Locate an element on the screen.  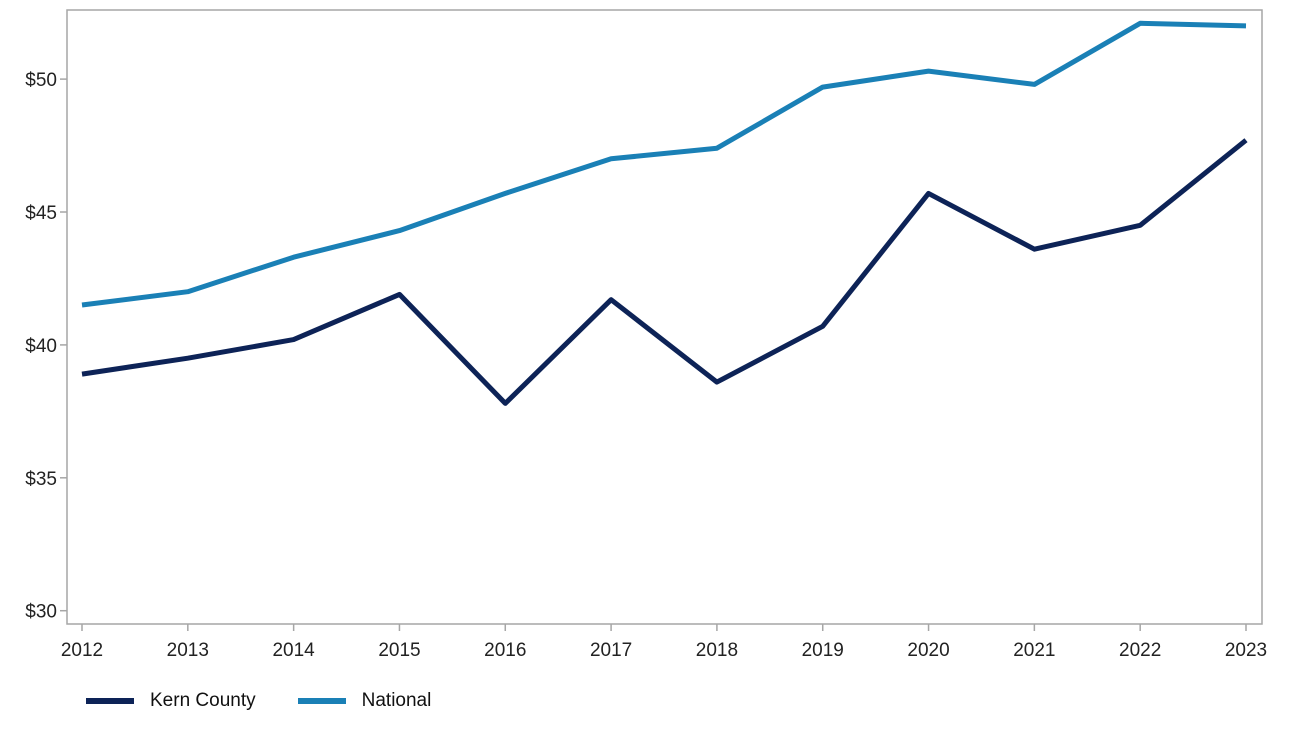
legend: Kern County National is located at coordinates (279, 701).